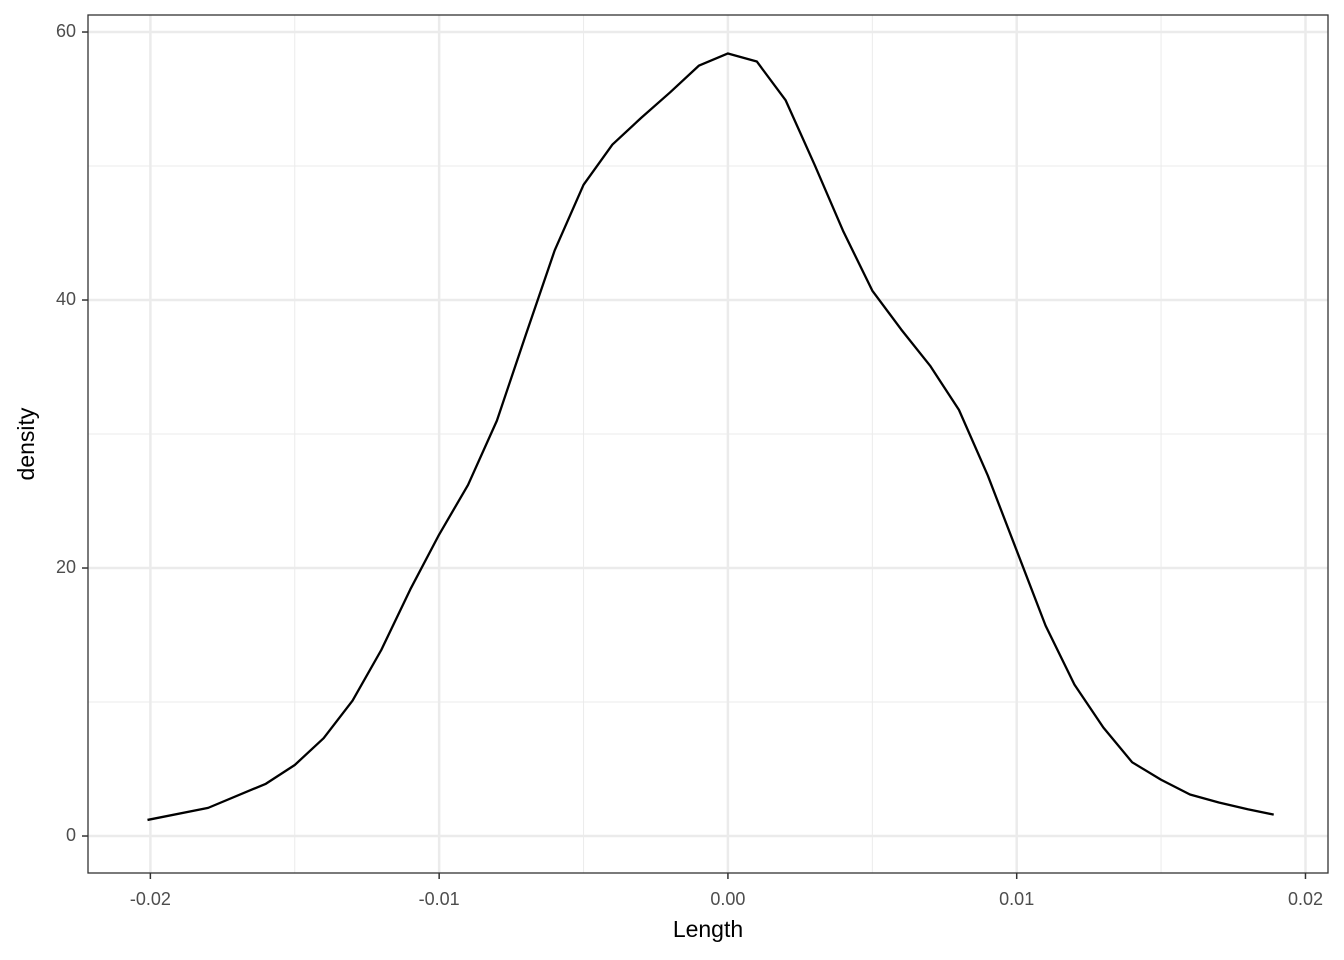  What do you see at coordinates (66, 567) in the screenshot?
I see `y-tick-label: 20` at bounding box center [66, 567].